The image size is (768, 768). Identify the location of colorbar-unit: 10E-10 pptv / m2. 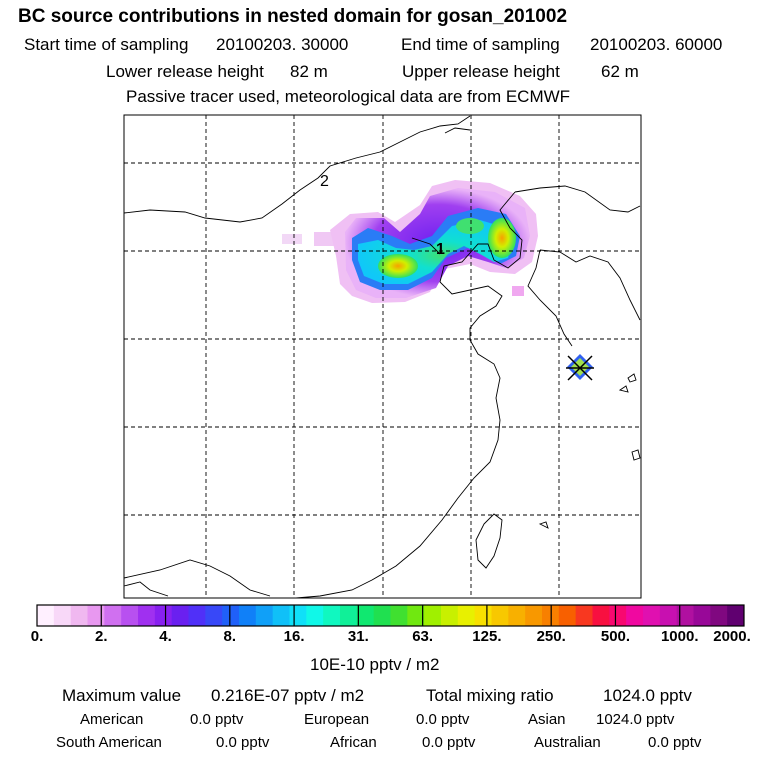
(375, 664).